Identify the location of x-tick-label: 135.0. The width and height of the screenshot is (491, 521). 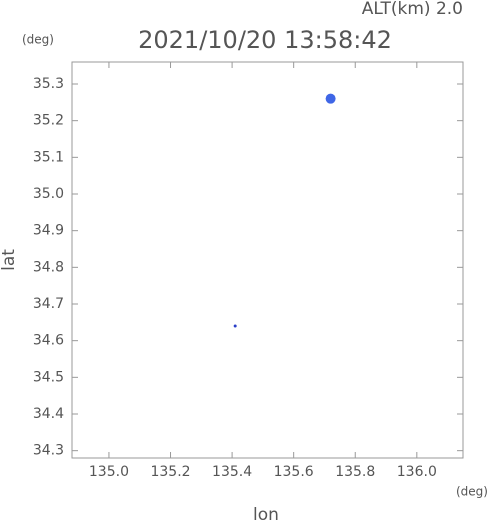
(109, 472).